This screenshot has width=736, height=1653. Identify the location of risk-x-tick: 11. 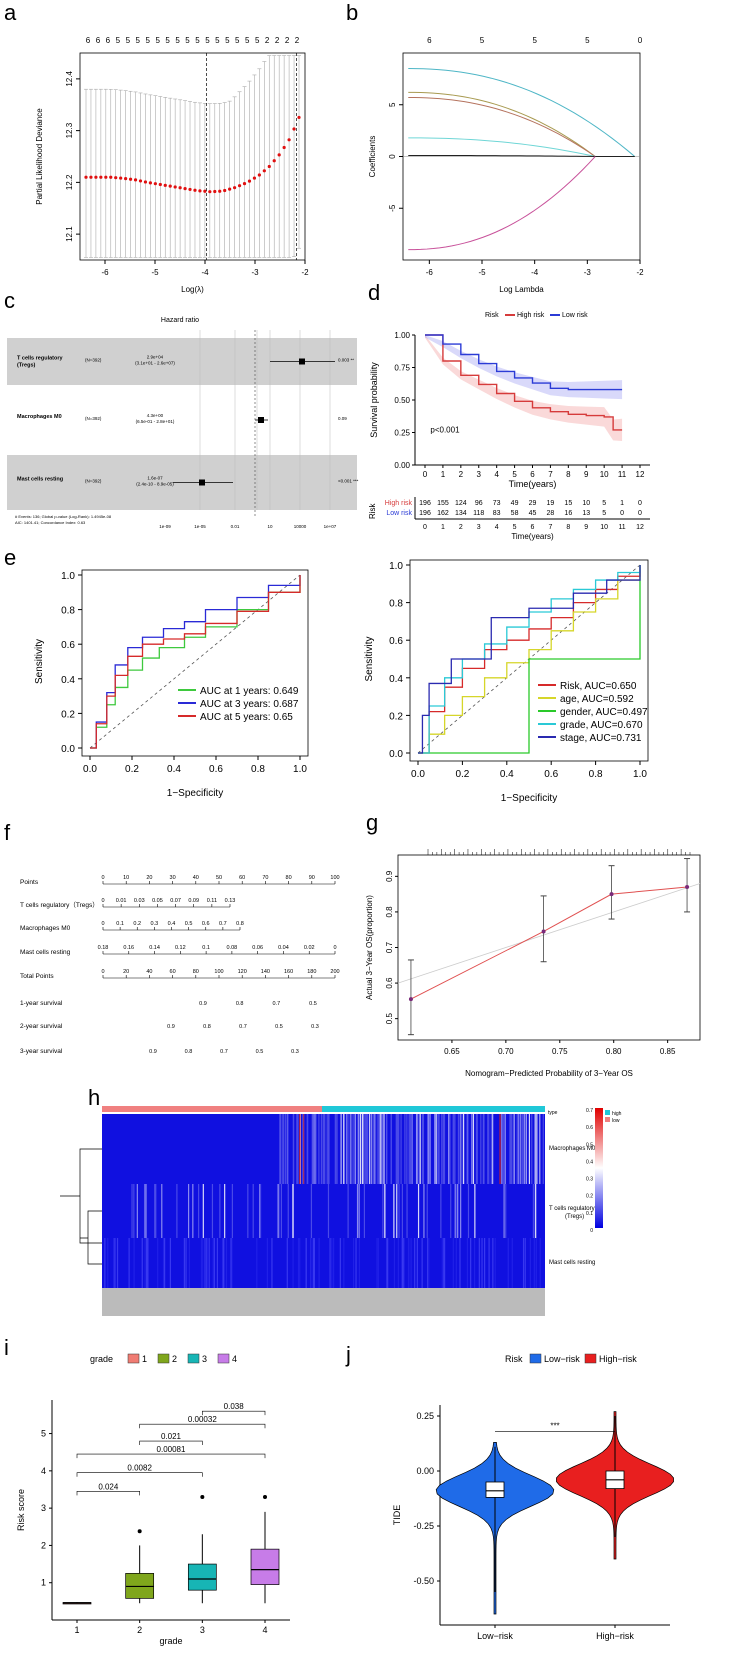
(621, 527).